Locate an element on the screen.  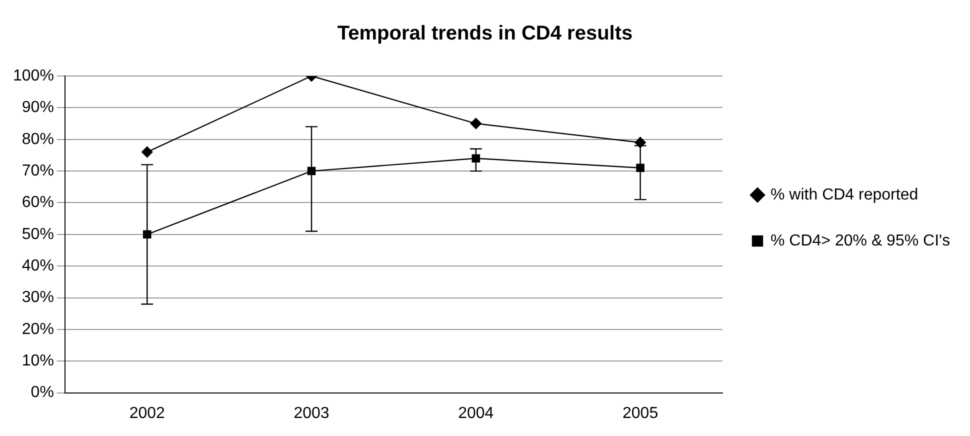
y-tick-label: 0% is located at coordinates (42, 393).